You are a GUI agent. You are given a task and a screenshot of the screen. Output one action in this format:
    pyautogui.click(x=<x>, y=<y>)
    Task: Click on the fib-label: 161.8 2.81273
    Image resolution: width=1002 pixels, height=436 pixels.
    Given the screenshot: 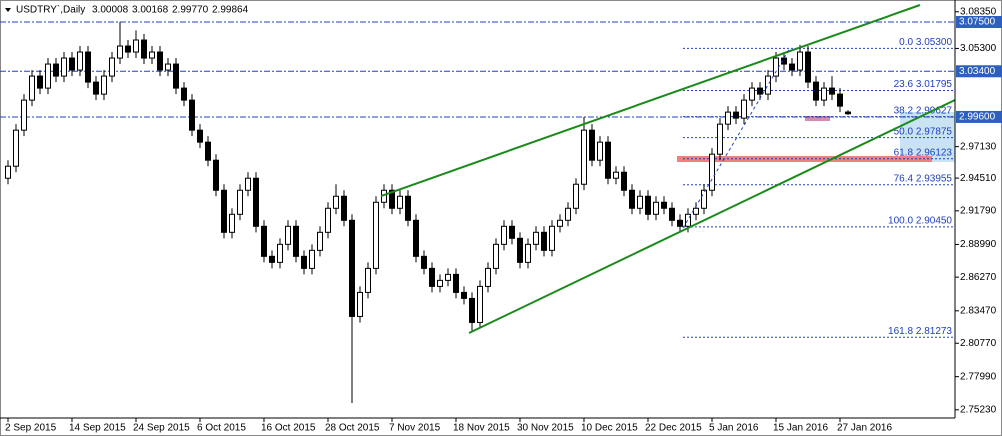 What is the action you would take?
    pyautogui.click(x=920, y=331)
    